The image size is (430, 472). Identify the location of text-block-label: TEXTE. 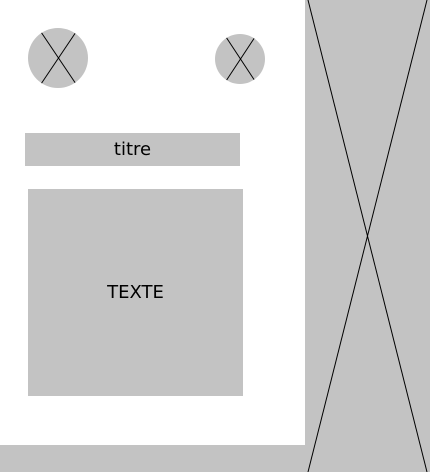
(135, 292).